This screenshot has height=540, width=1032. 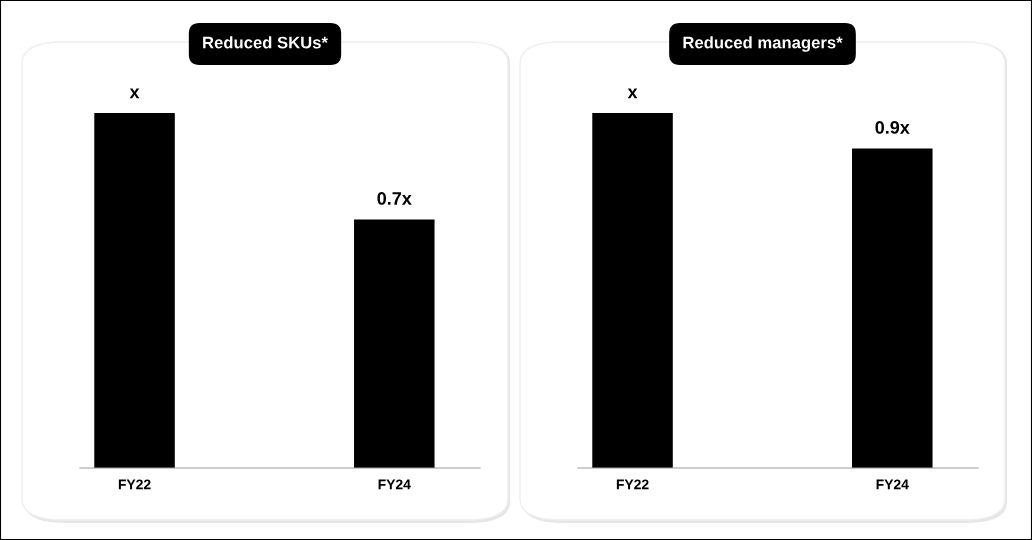 I want to click on chart-title: Reduced managers*, so click(x=763, y=44).